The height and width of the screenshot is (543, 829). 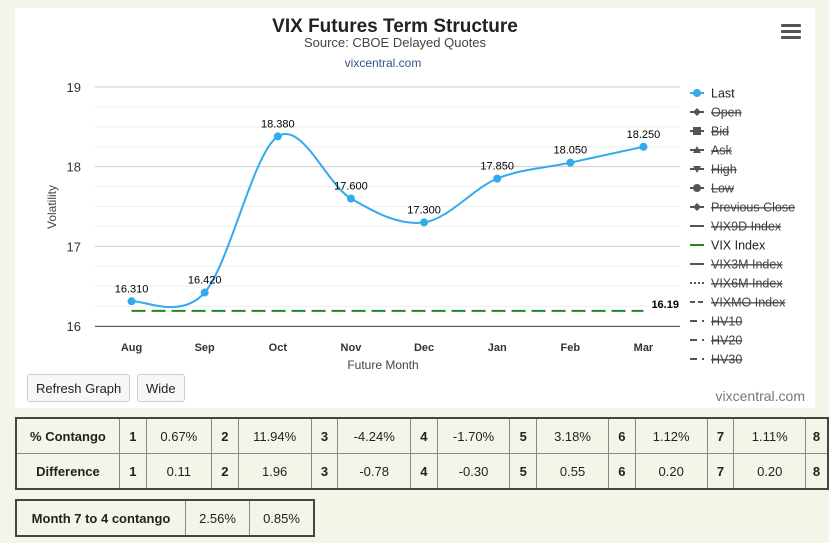 I want to click on legend-label: Ask, so click(x=722, y=151).